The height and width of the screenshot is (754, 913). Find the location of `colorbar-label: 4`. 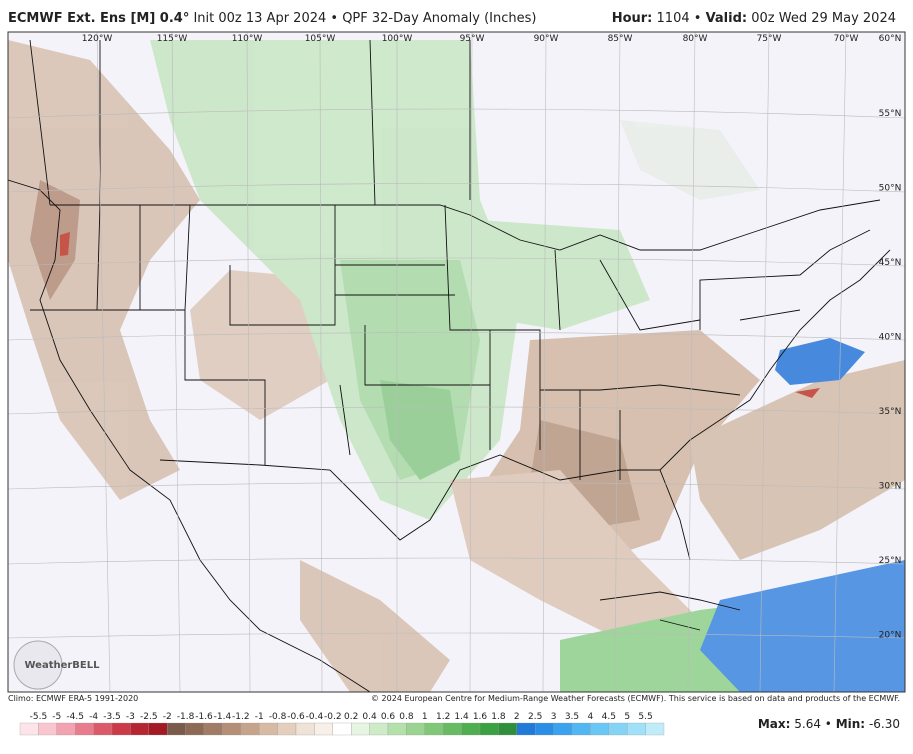

colorbar-label: 4 is located at coordinates (591, 717).